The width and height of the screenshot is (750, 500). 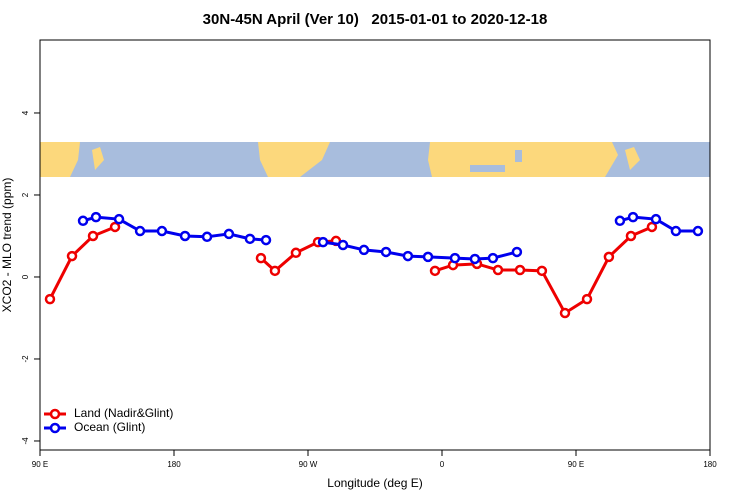 I want to click on x-tick-label: 0, so click(x=442, y=464).